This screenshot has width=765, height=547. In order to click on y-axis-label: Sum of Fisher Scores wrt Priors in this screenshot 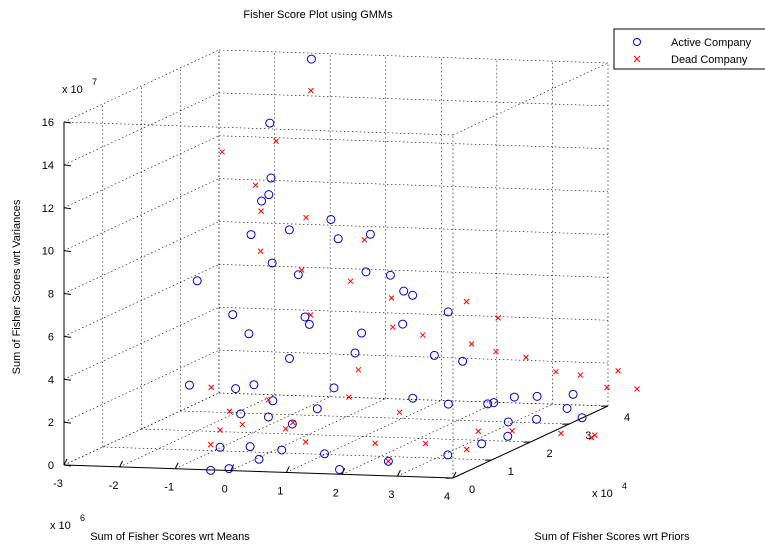, I will do `click(612, 537)`.